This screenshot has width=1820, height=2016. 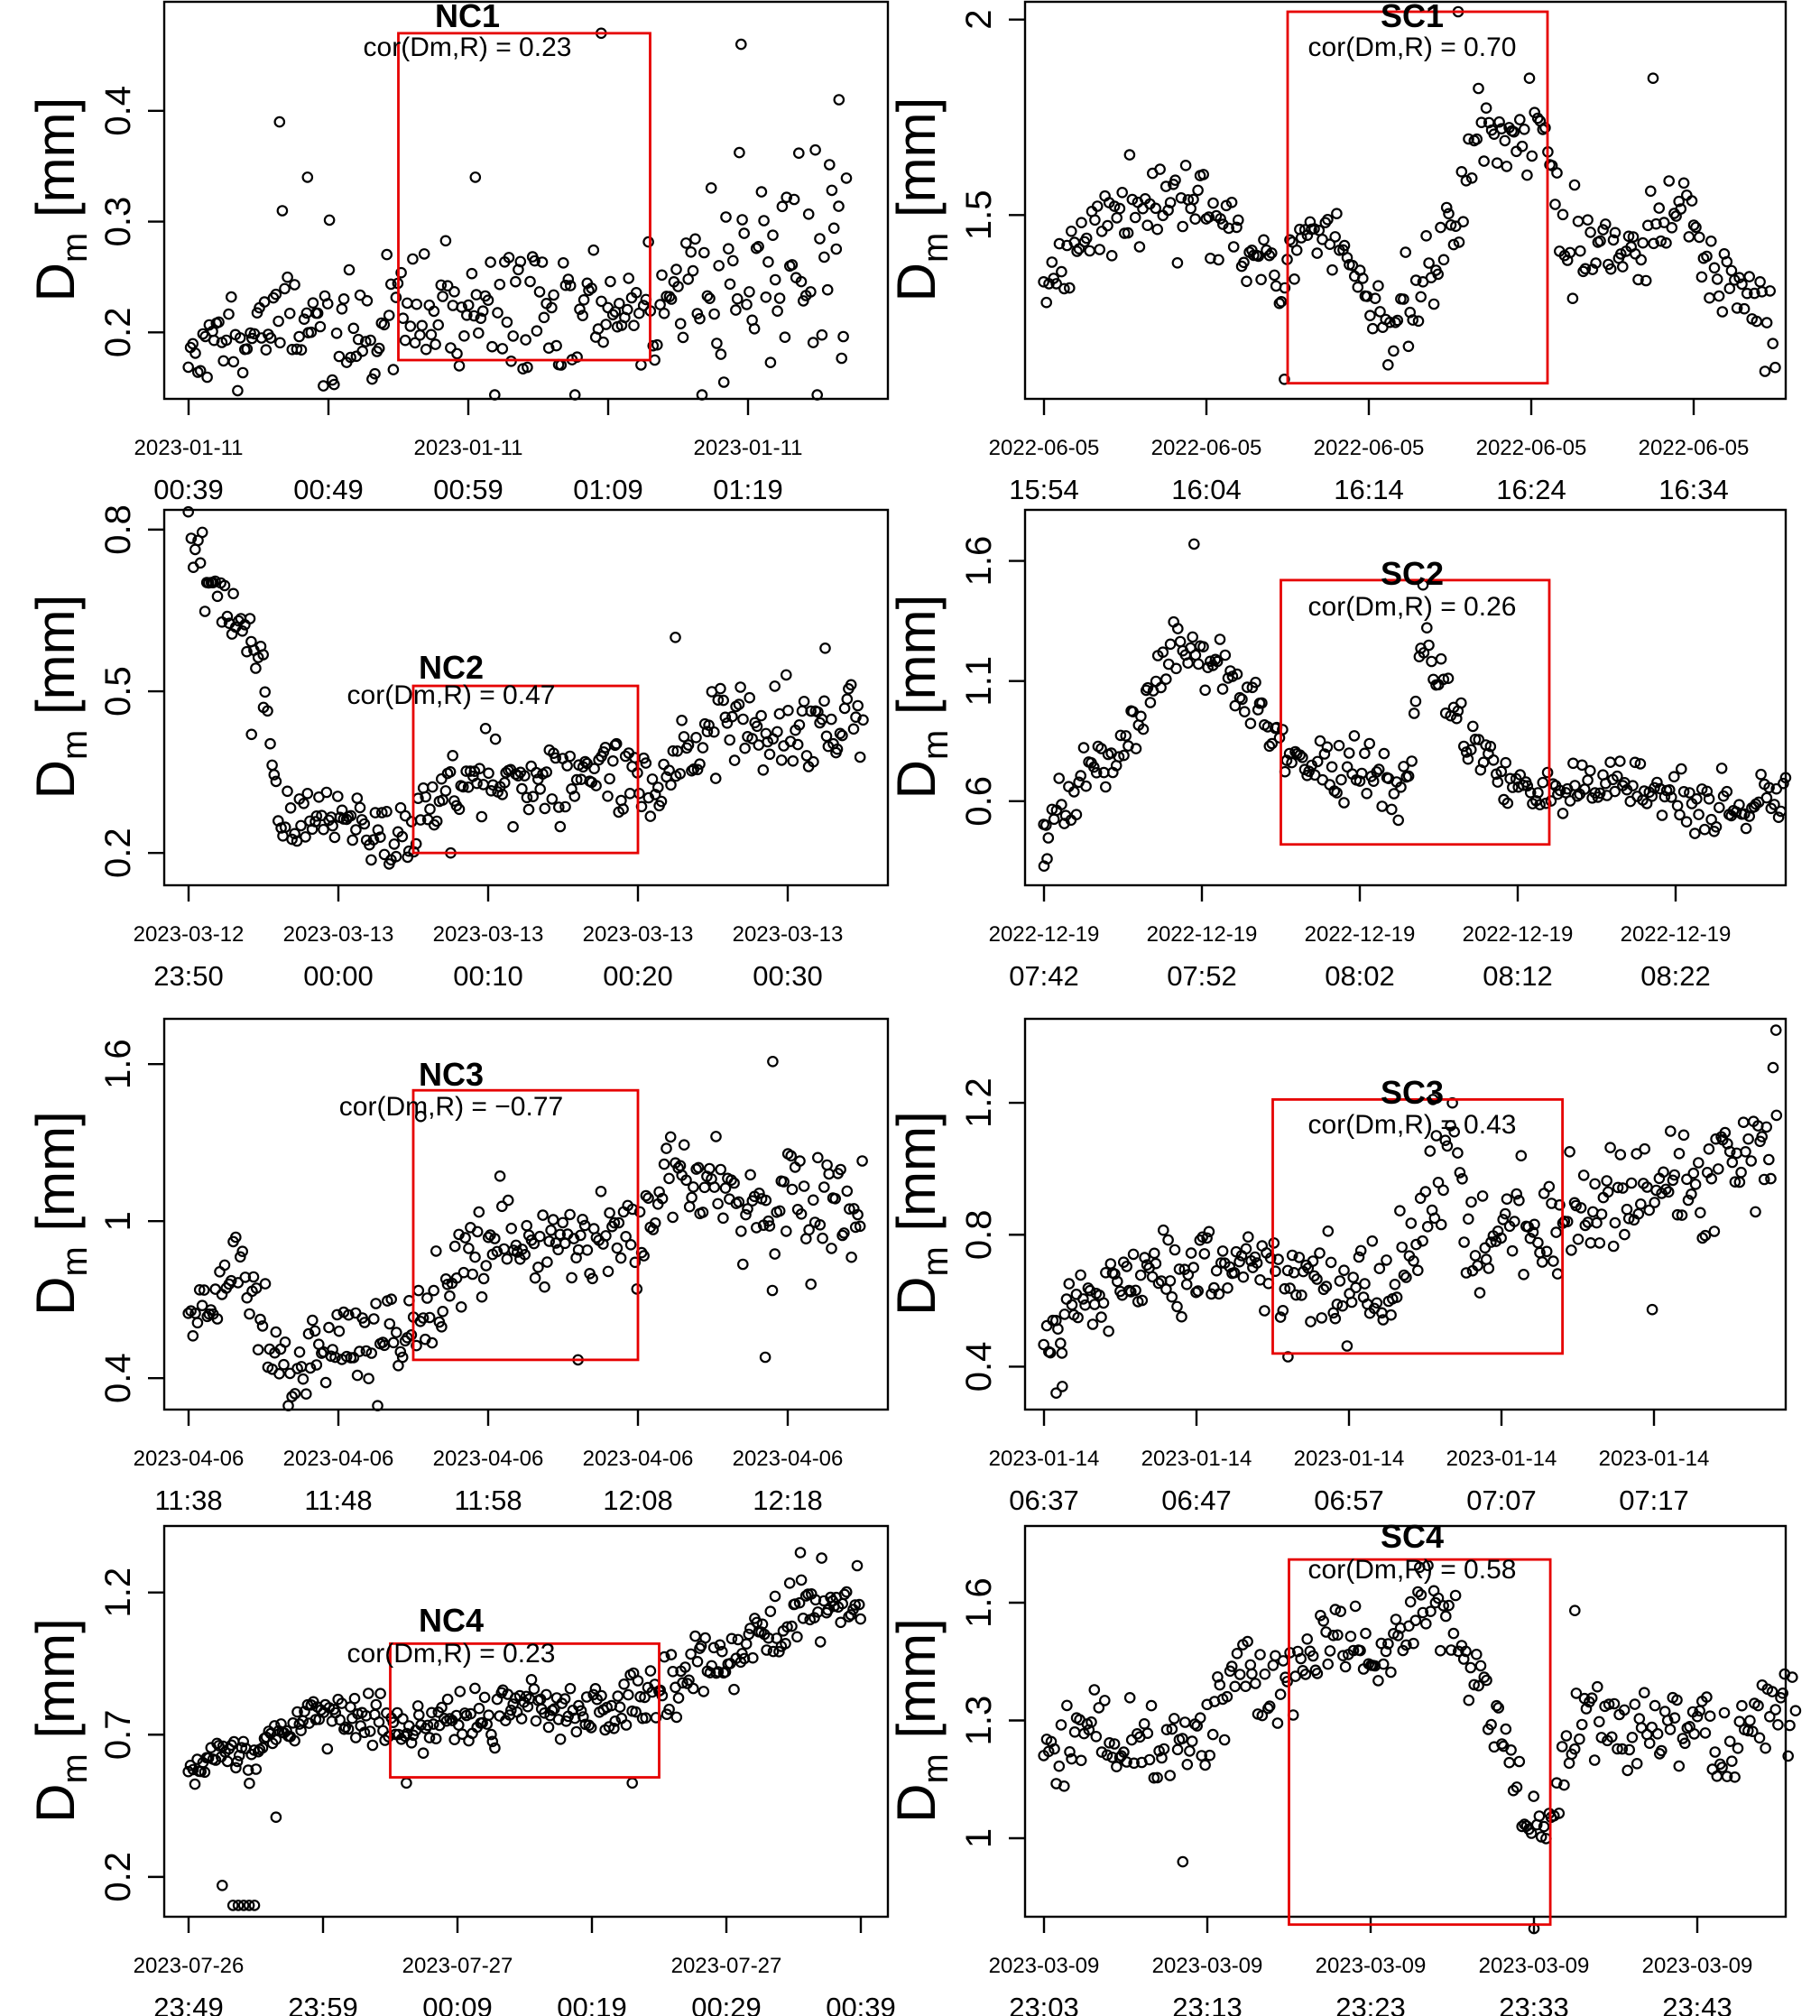 What do you see at coordinates (189, 1966) in the screenshot?
I see `x-tick-date: 2023-07-26` at bounding box center [189, 1966].